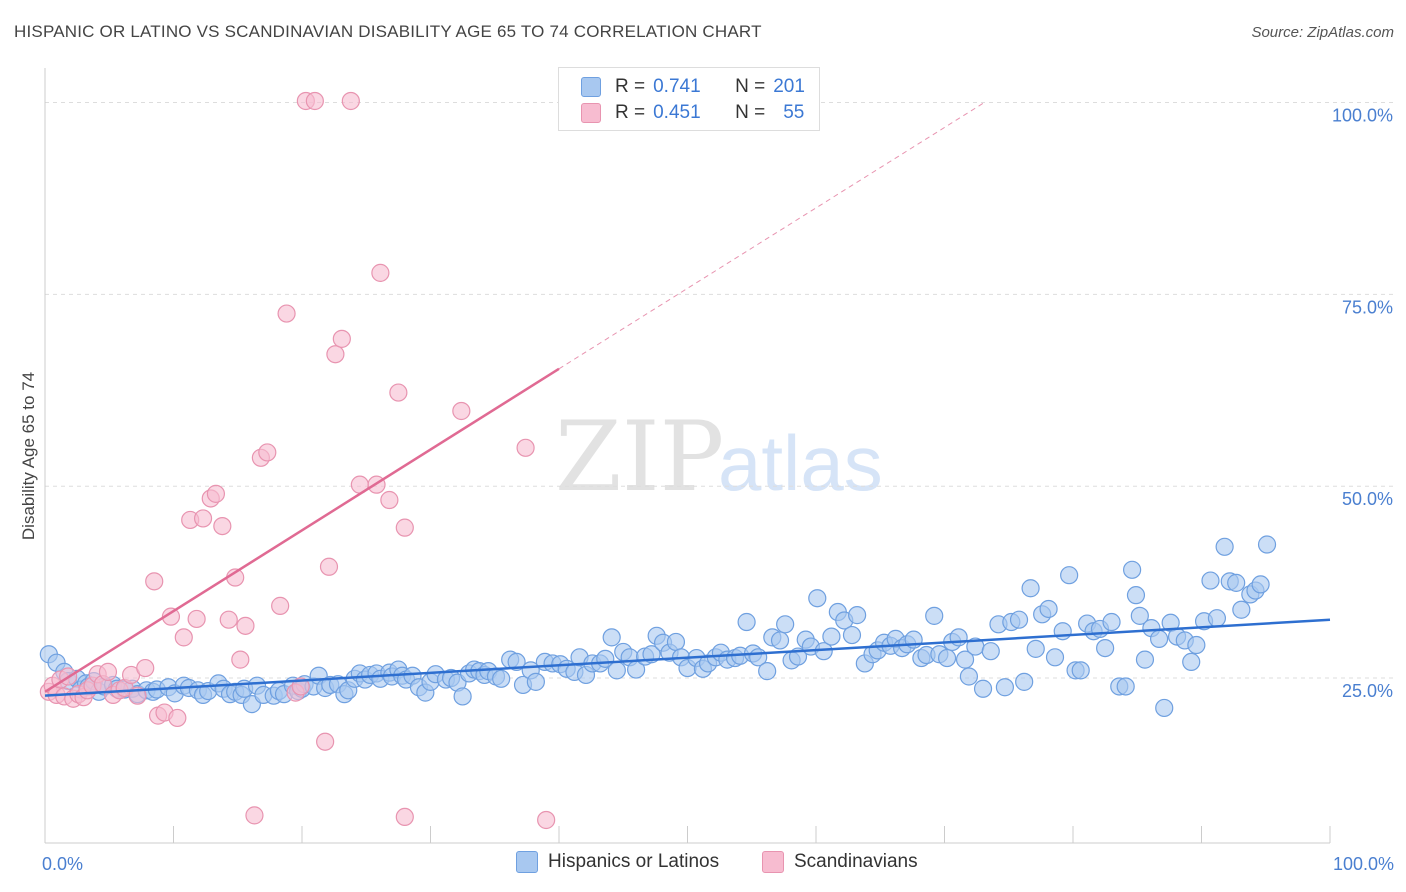  I want to click on x-tick-label: 0.0%, so click(62, 864).